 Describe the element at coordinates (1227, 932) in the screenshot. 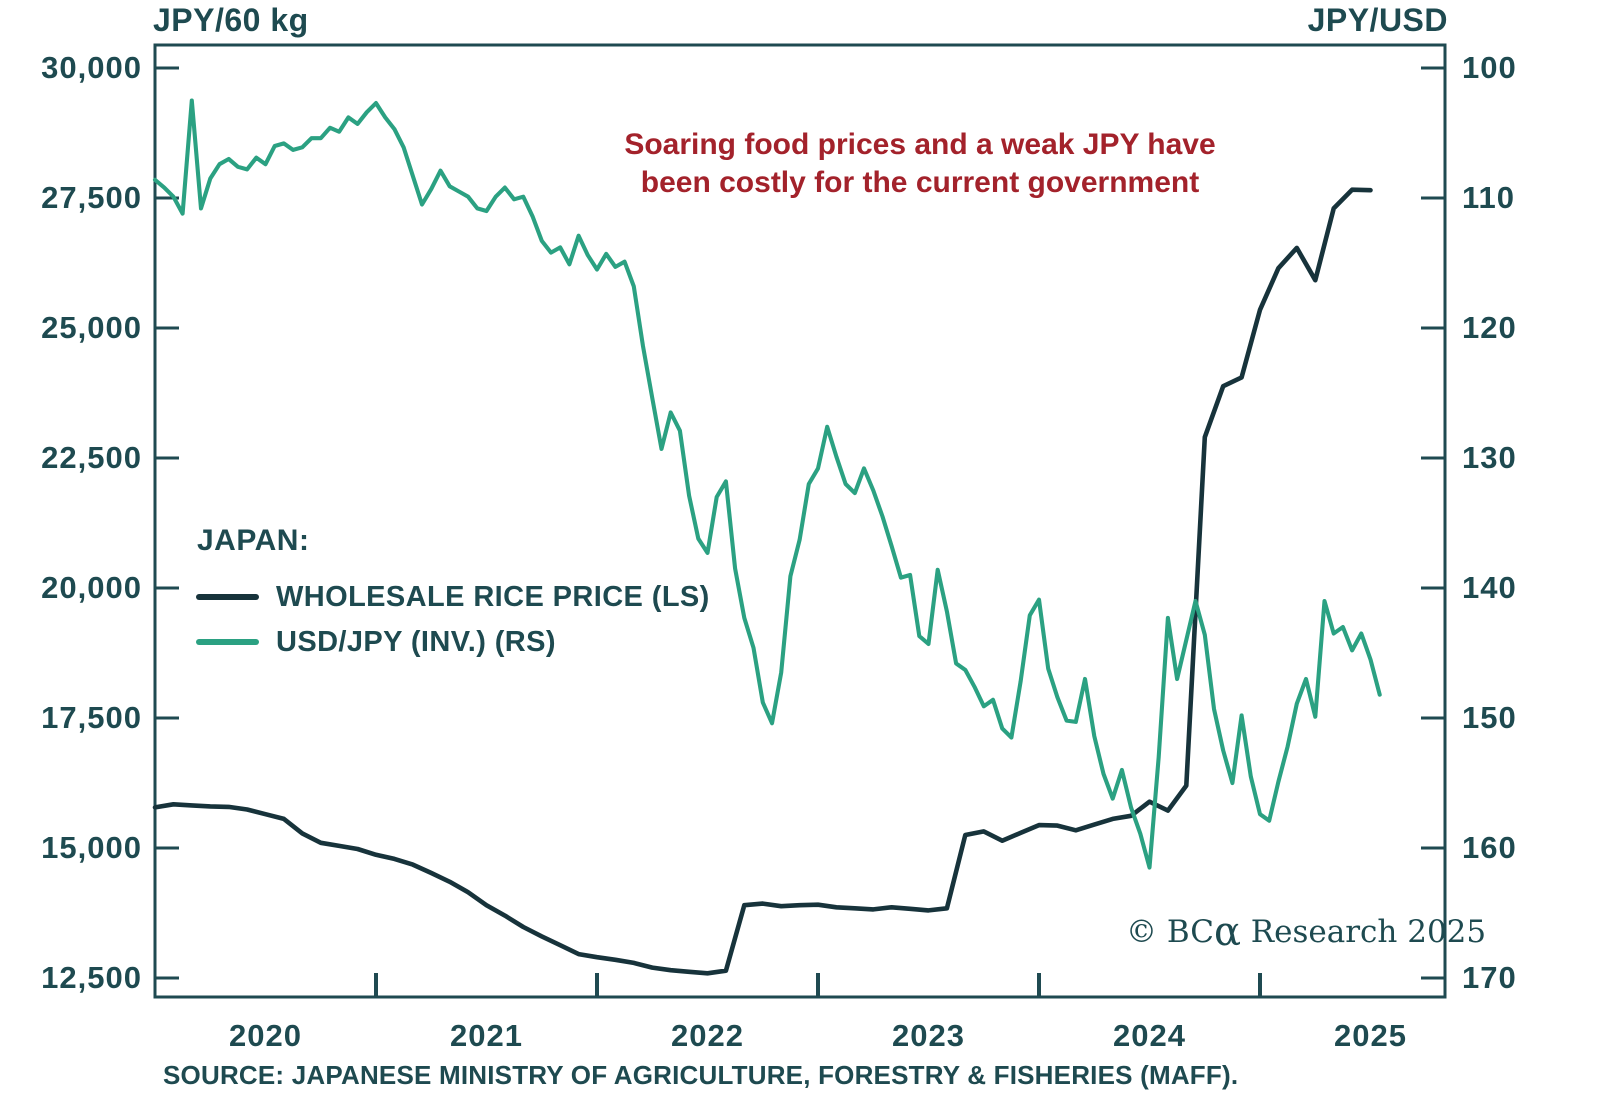

I see `alpha-glyph: α` at that location.